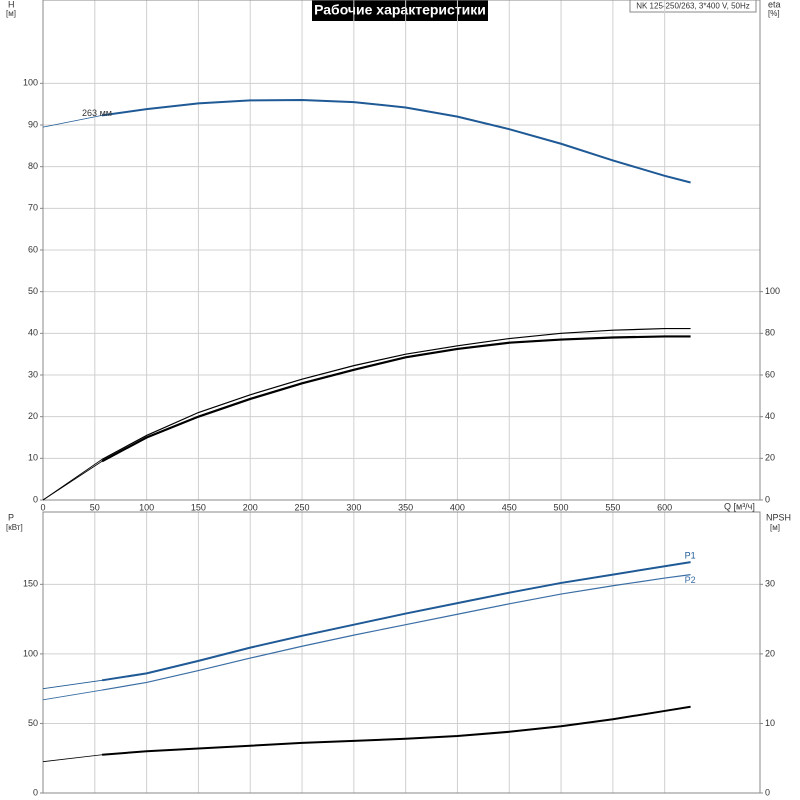 This screenshot has height=800, width=800. Describe the element at coordinates (11, 13) in the screenshot. I see `y-axis-unit: [м]` at that location.